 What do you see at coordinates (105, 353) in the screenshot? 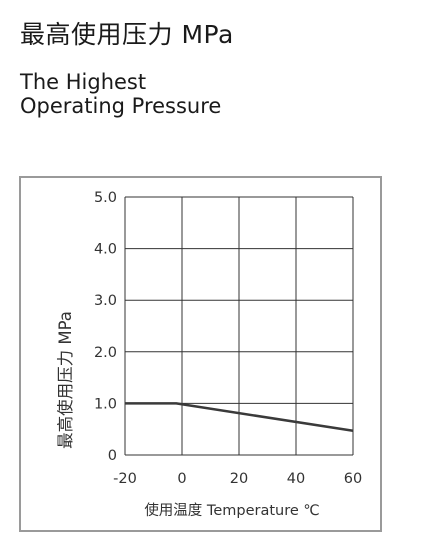
I see `y-tick-label: 2.0` at bounding box center [105, 353].